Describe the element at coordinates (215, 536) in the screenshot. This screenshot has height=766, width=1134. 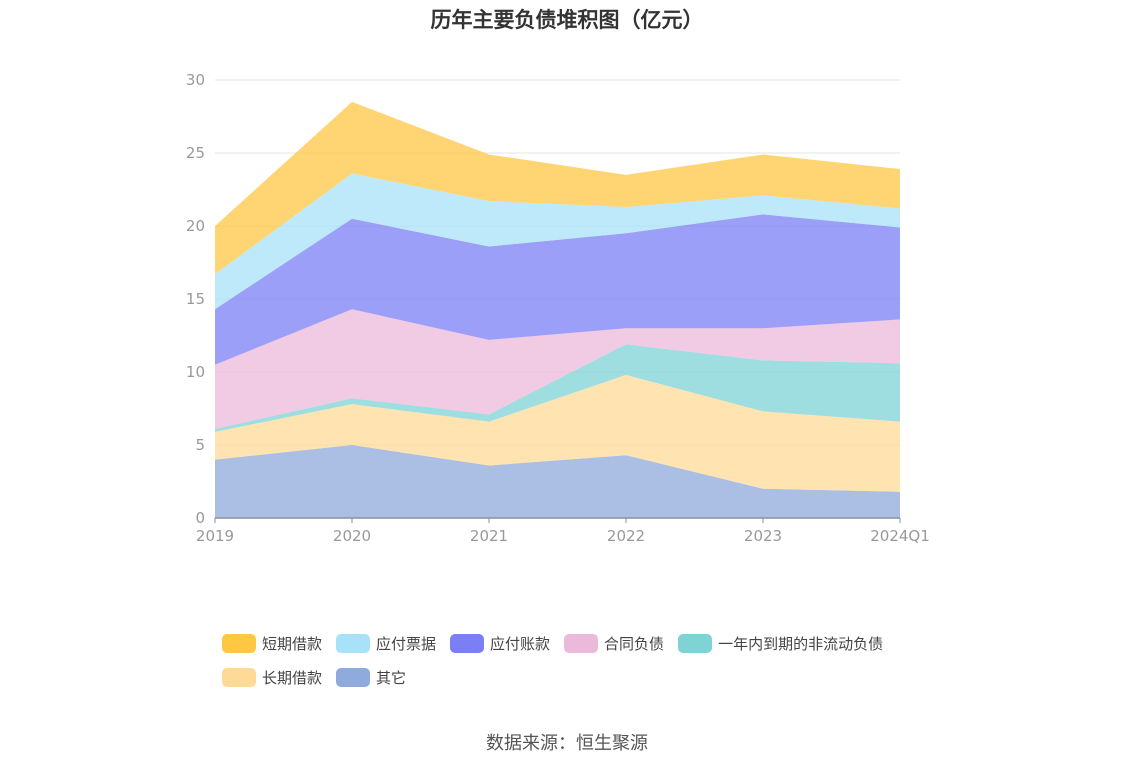
I see `x-tick-label: 2019` at that location.